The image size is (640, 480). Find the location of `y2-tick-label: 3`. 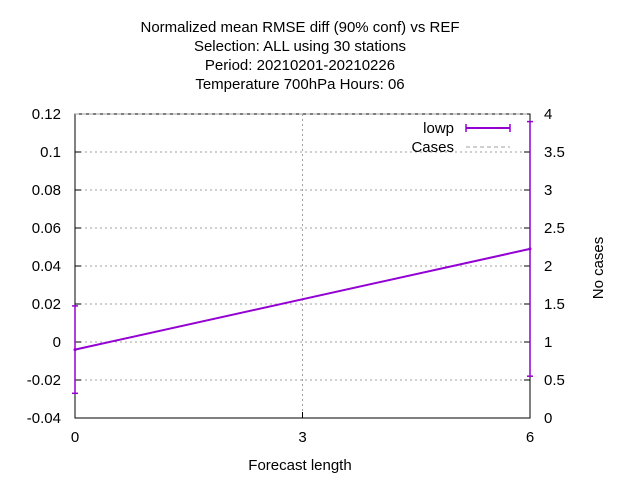

y2-tick-label: 3 is located at coordinates (548, 190).